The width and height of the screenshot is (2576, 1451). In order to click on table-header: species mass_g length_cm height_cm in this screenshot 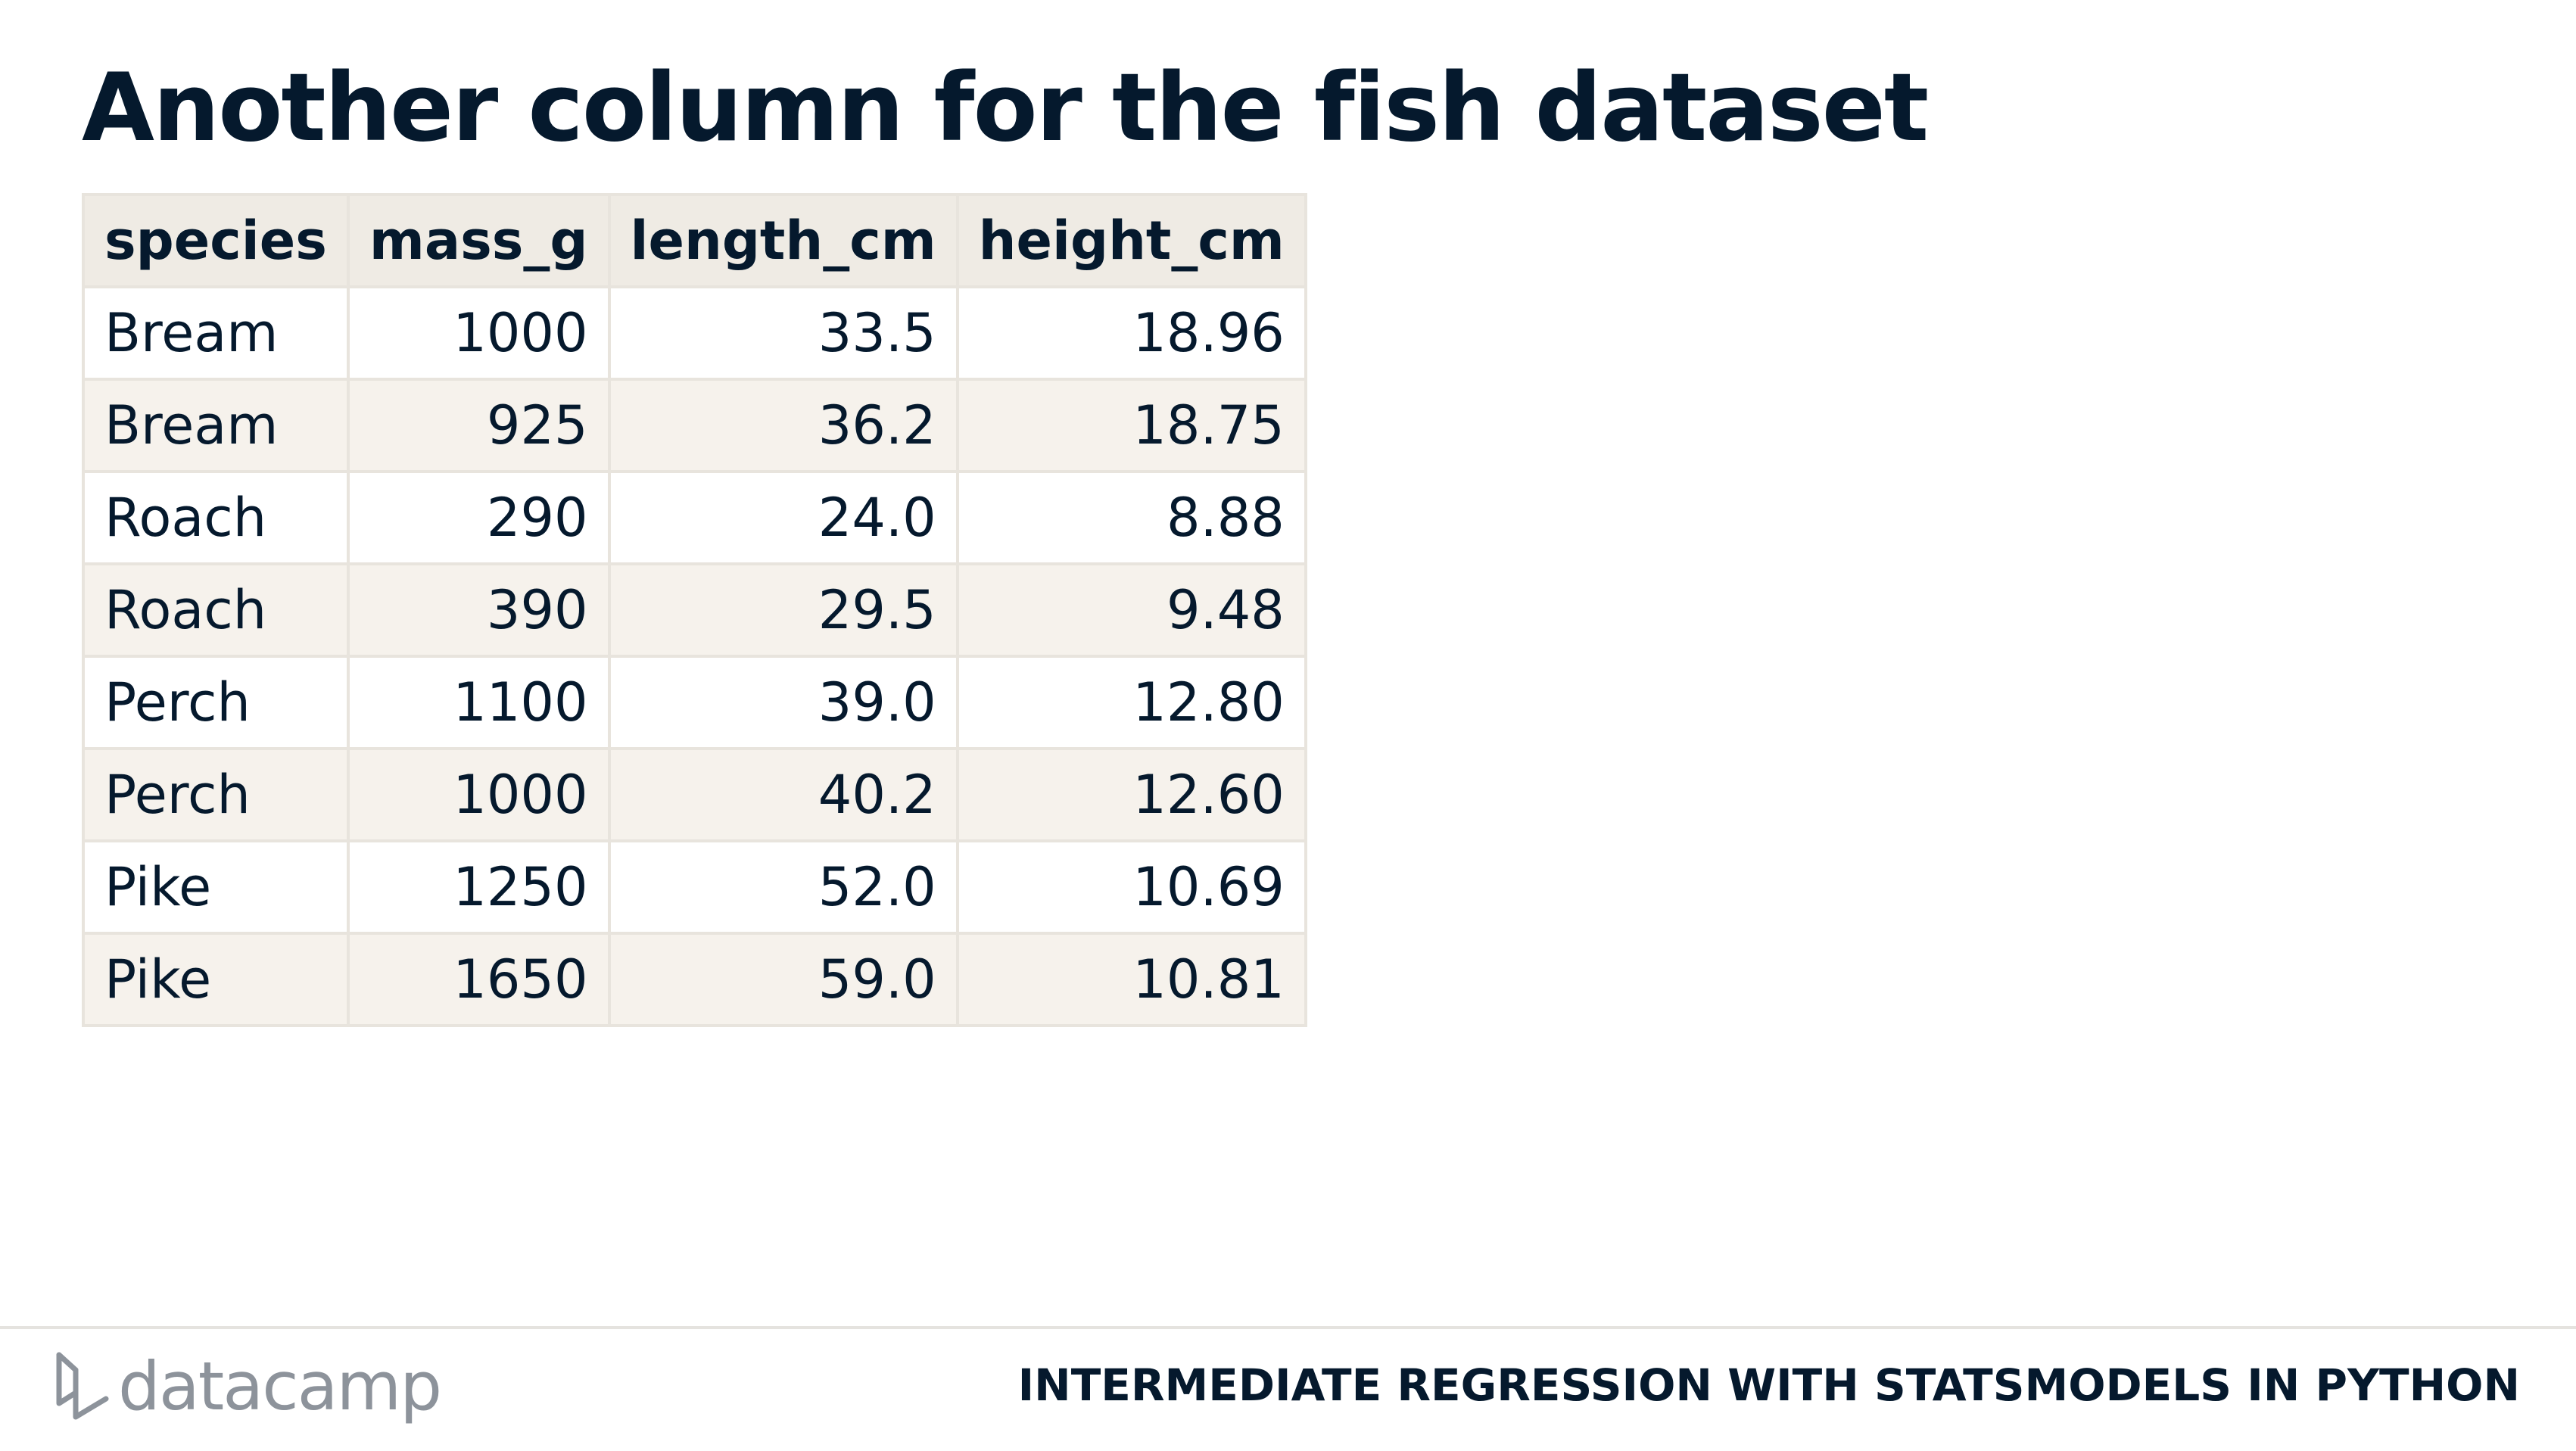, I will do `click(694, 241)`.